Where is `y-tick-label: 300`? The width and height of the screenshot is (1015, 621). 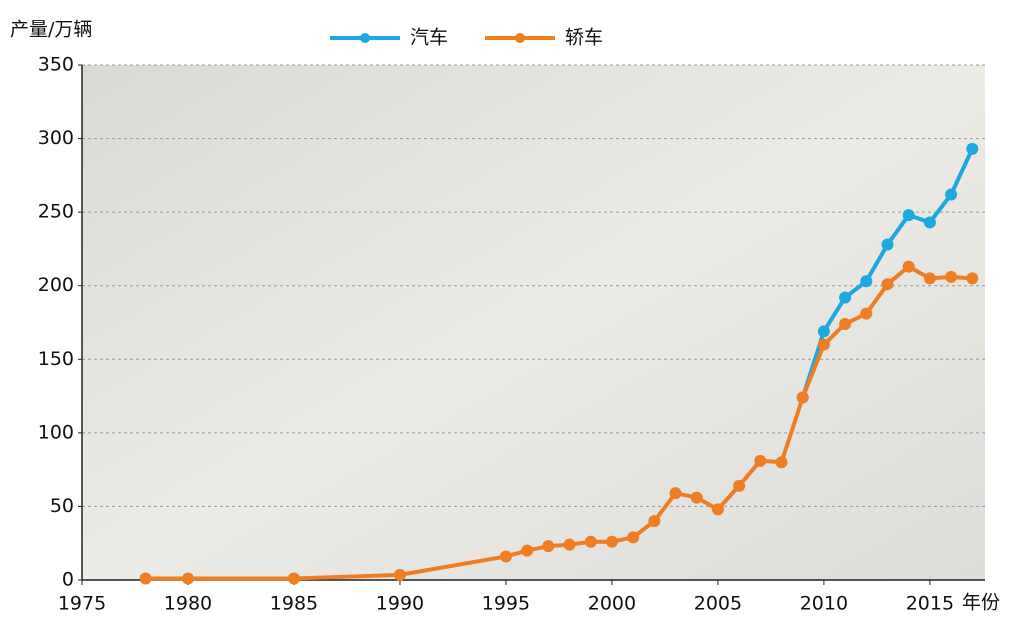 y-tick-label: 300 is located at coordinates (56, 138).